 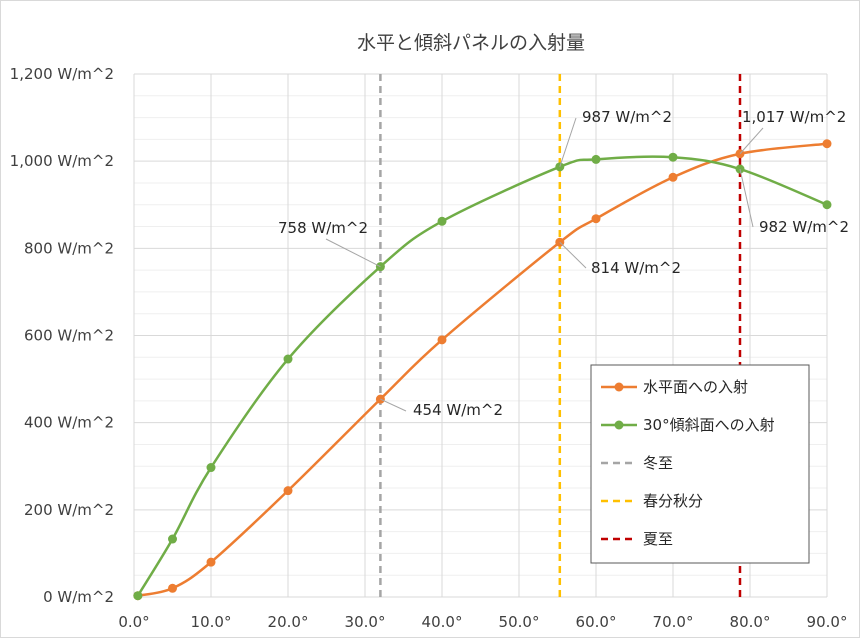 What do you see at coordinates (794, 117) in the screenshot?
I see `annotation-label: 1,017 W/m^2` at bounding box center [794, 117].